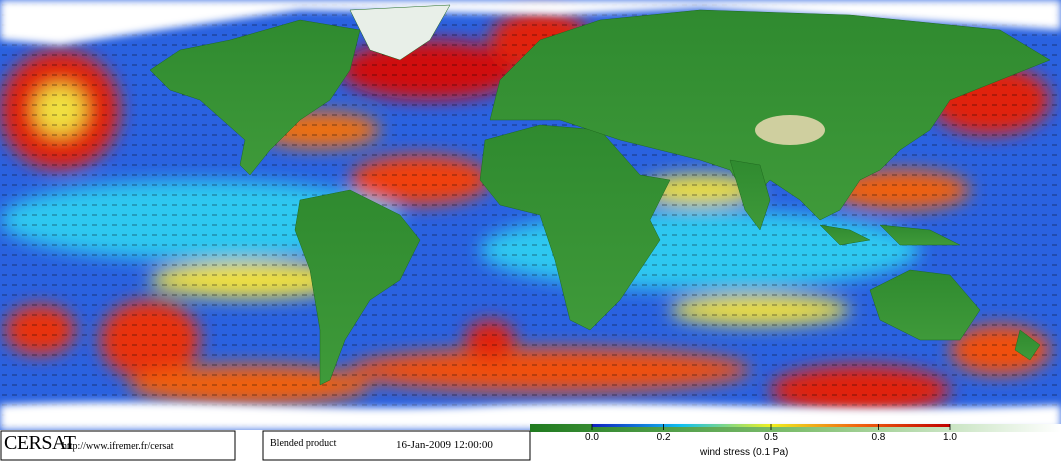 The image size is (1061, 462). I want to click on tibet, so click(790, 130).